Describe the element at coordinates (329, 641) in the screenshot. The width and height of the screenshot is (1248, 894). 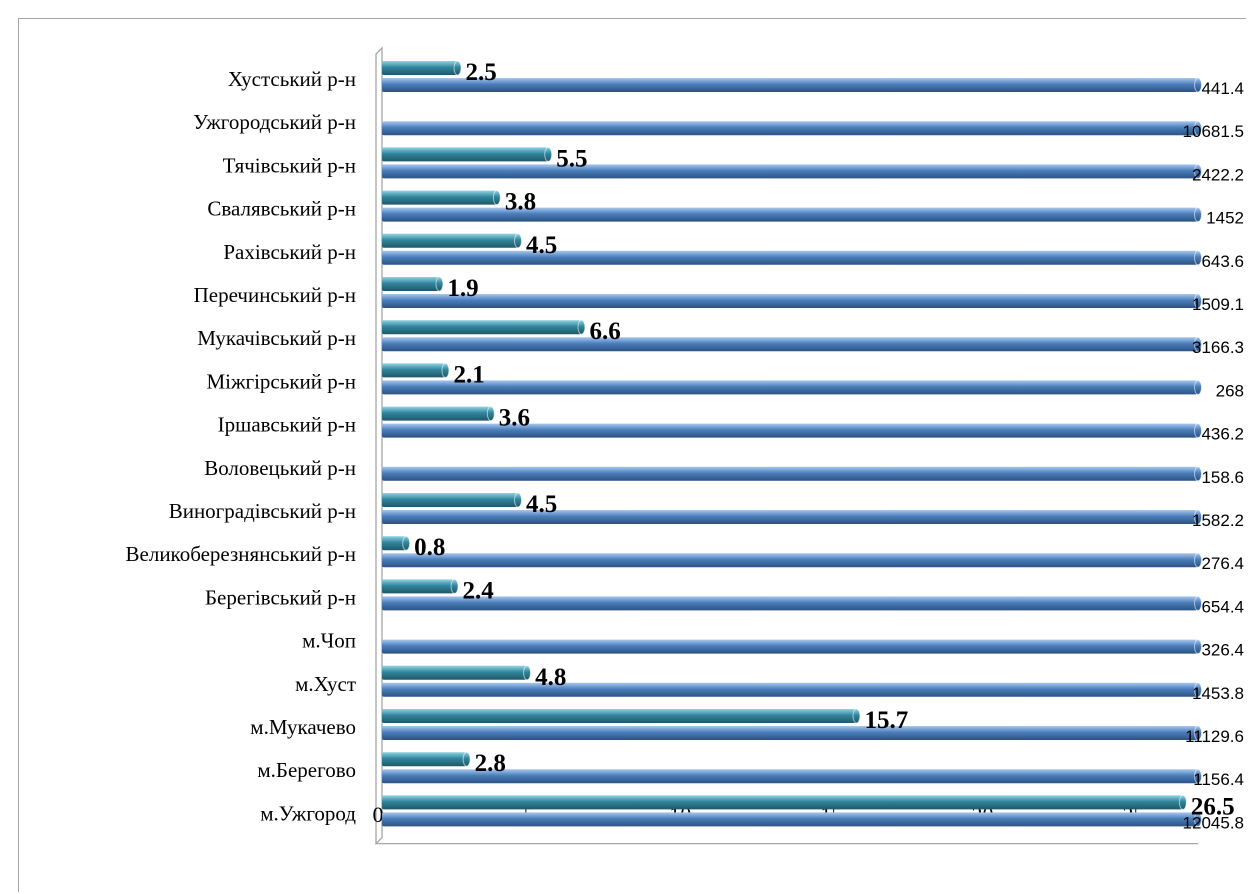
I see `category-label: м.Чоп` at that location.